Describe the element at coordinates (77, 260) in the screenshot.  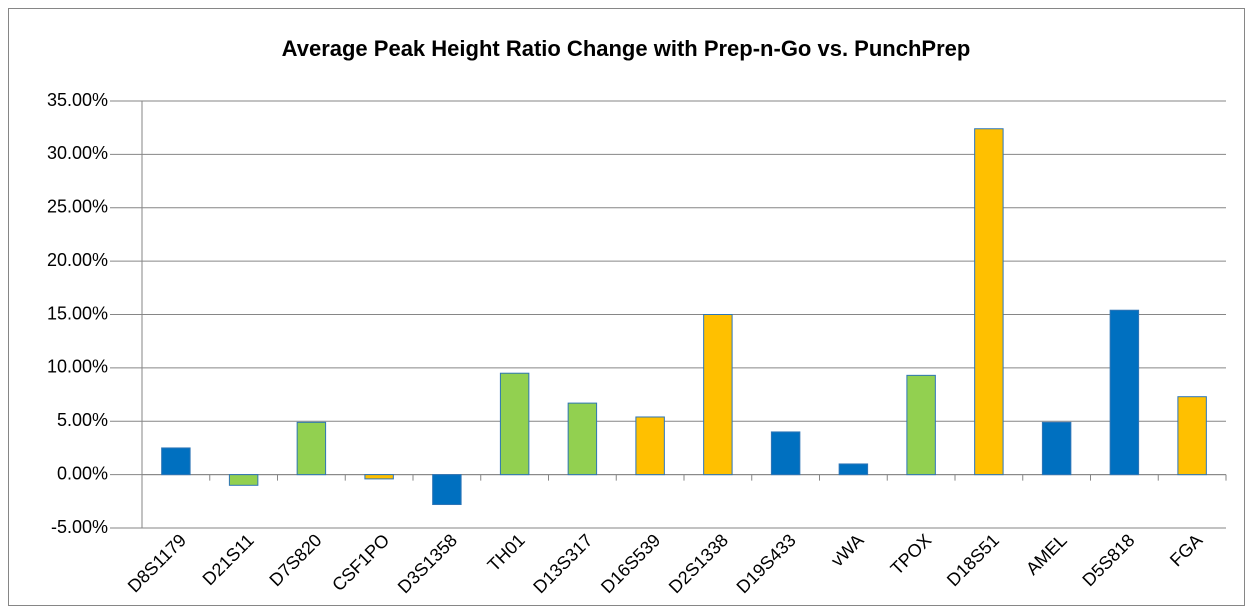
I see `y-tick-label: 20.00%` at that location.